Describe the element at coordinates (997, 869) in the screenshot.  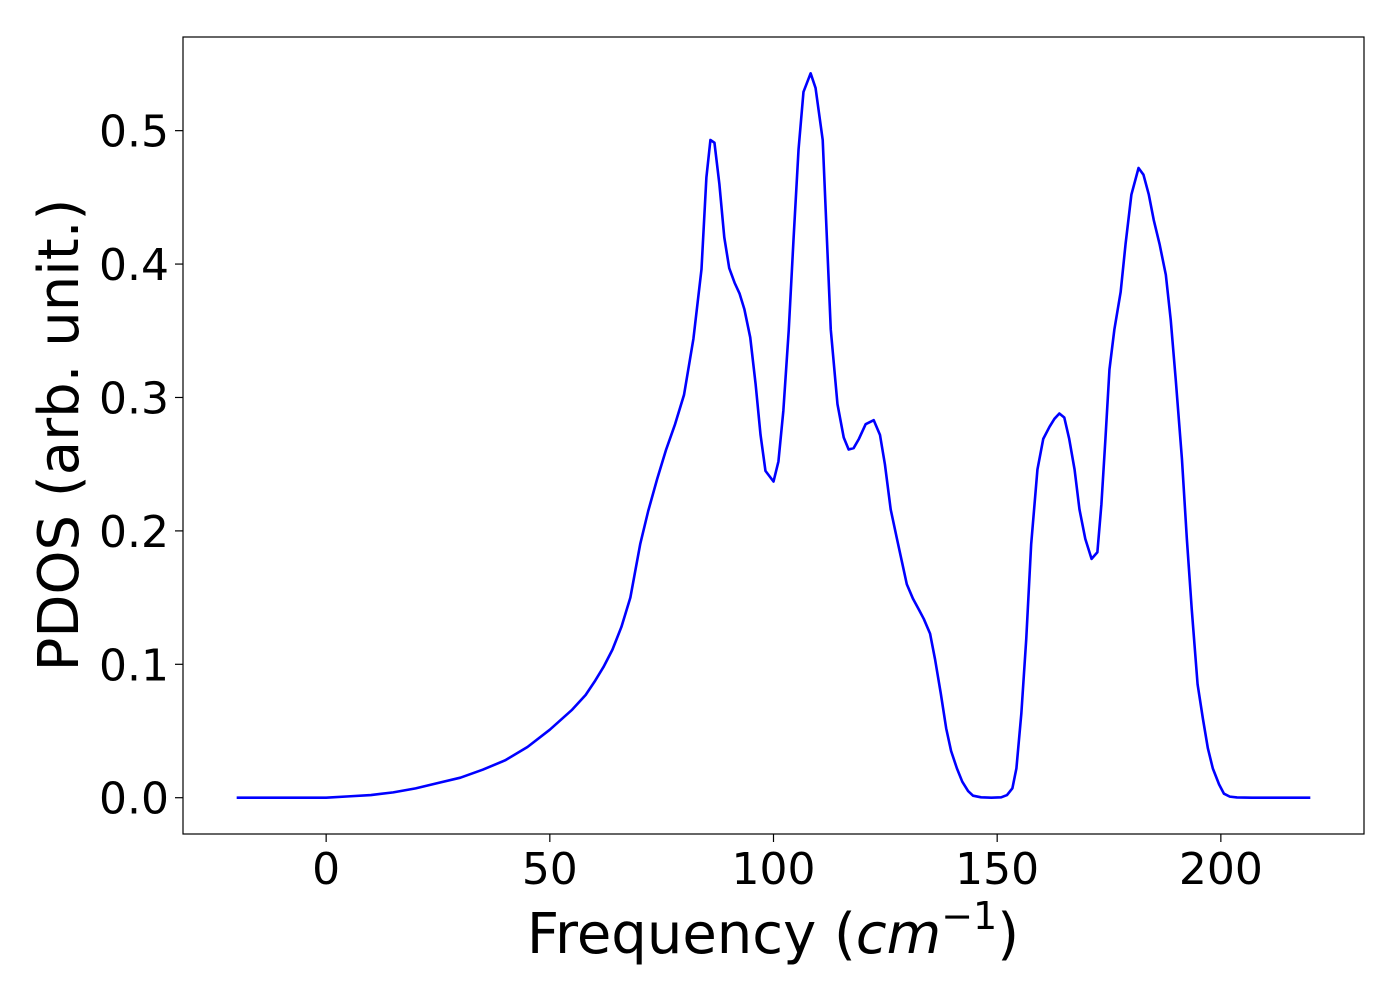
I see `x-tick-label: 150` at that location.